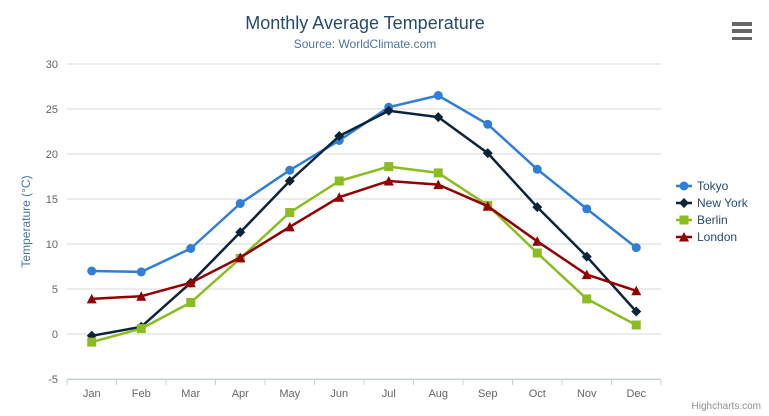  What do you see at coordinates (289, 394) in the screenshot?
I see `x-axis-tick-label: May` at bounding box center [289, 394].